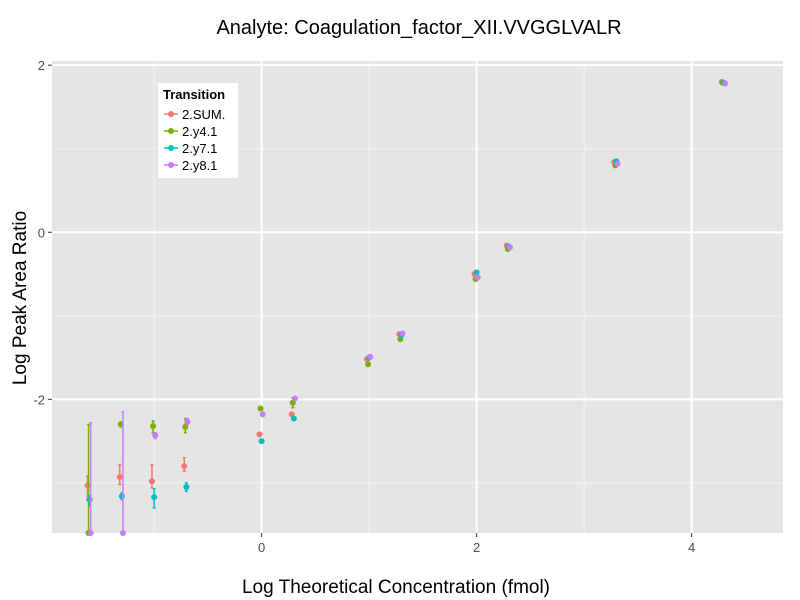  What do you see at coordinates (41, 232) in the screenshot?
I see `y-tick-label: 0` at bounding box center [41, 232].